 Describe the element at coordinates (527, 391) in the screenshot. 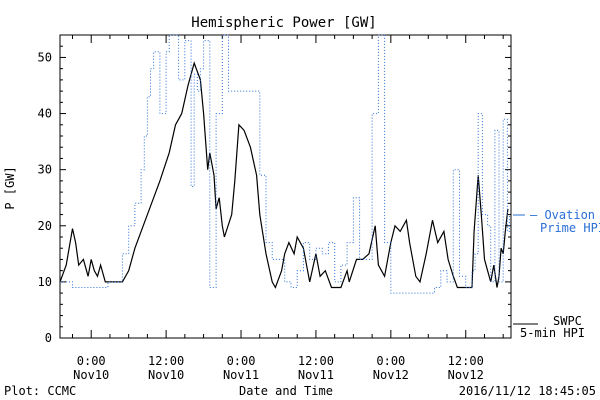

I see `plot-timestamp: 2016/11/12 18:45:05` at that location.